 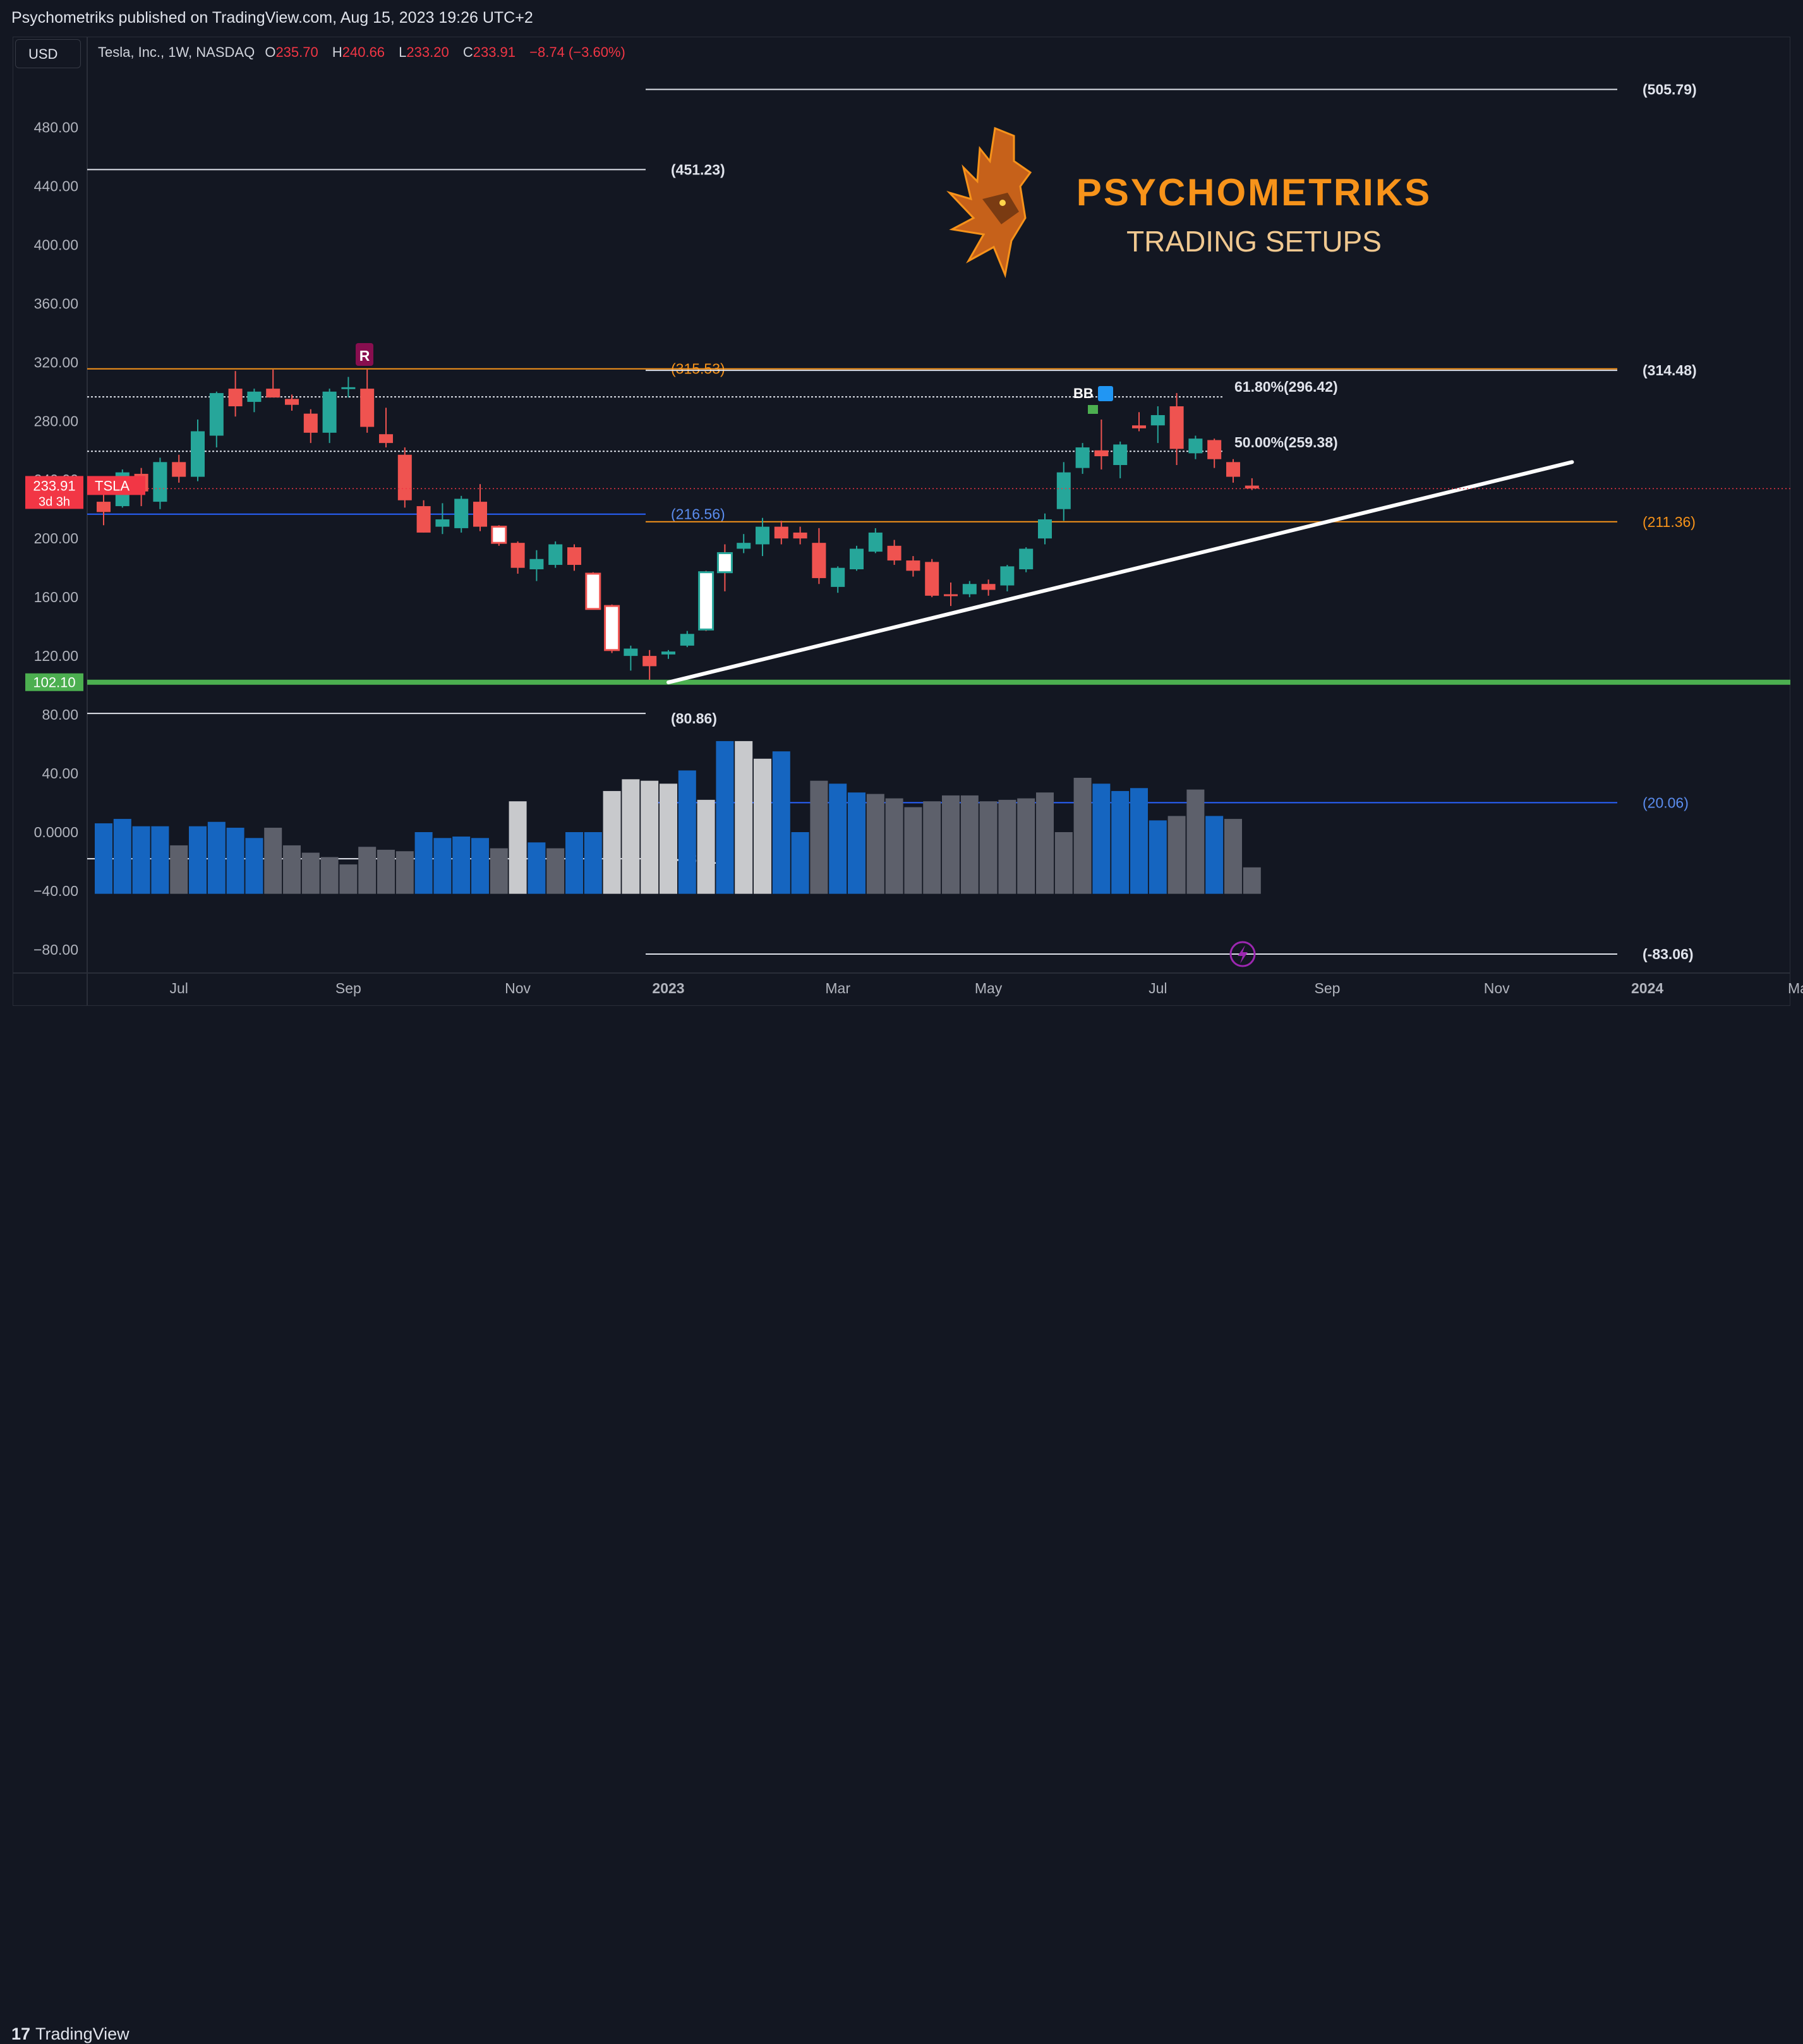 I want to click on close-label: C, so click(x=467, y=52).